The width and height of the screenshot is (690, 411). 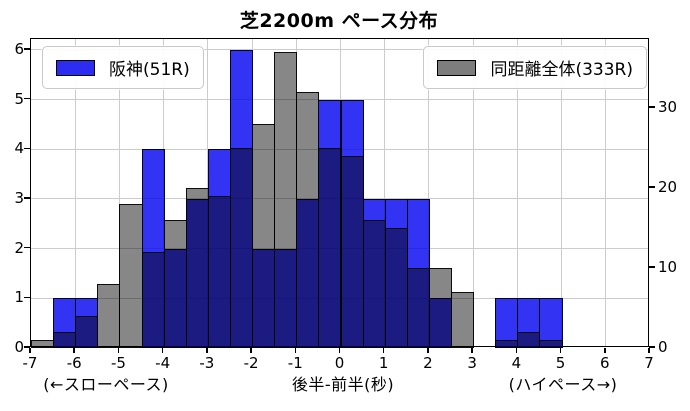 I want to click on y-left-label-4: 4, so click(x=19, y=148).